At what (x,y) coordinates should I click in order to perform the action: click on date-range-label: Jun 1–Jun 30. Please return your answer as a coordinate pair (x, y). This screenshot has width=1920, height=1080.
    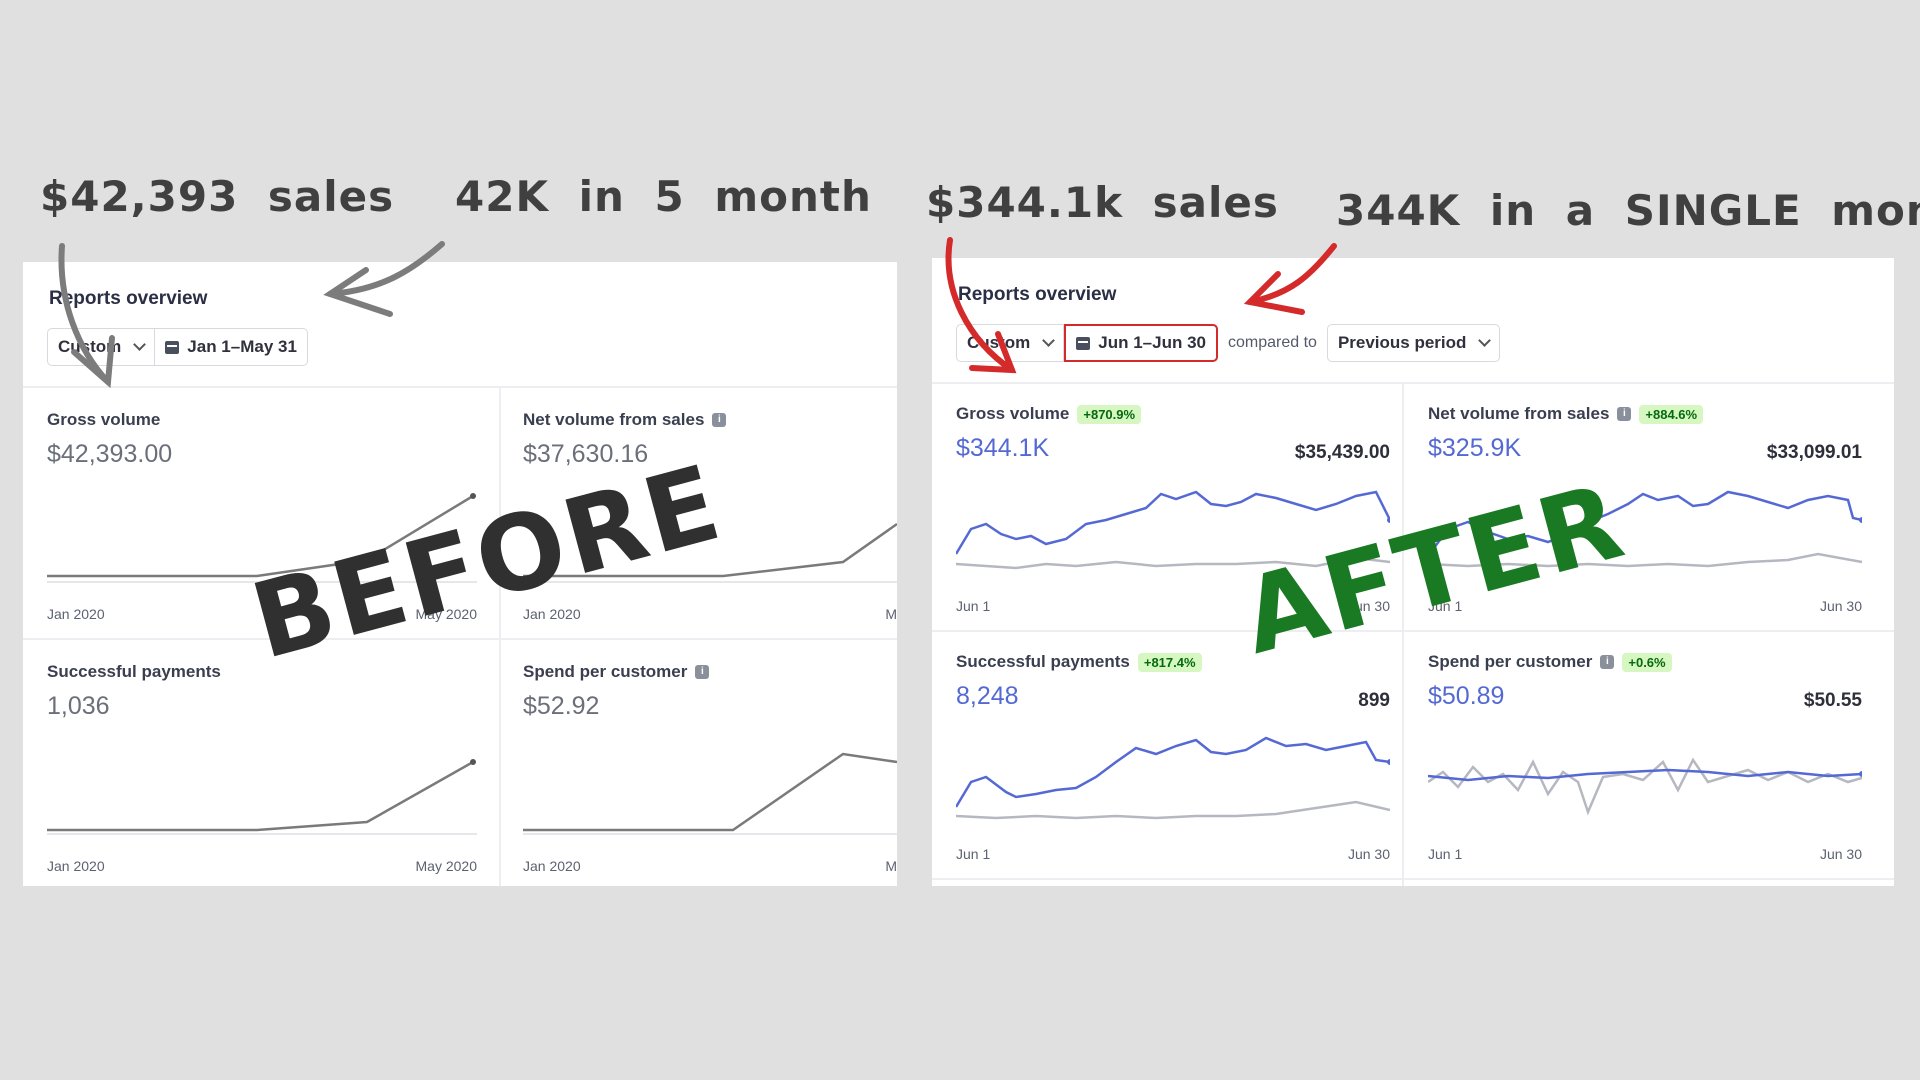
    Looking at the image, I should click on (1152, 342).